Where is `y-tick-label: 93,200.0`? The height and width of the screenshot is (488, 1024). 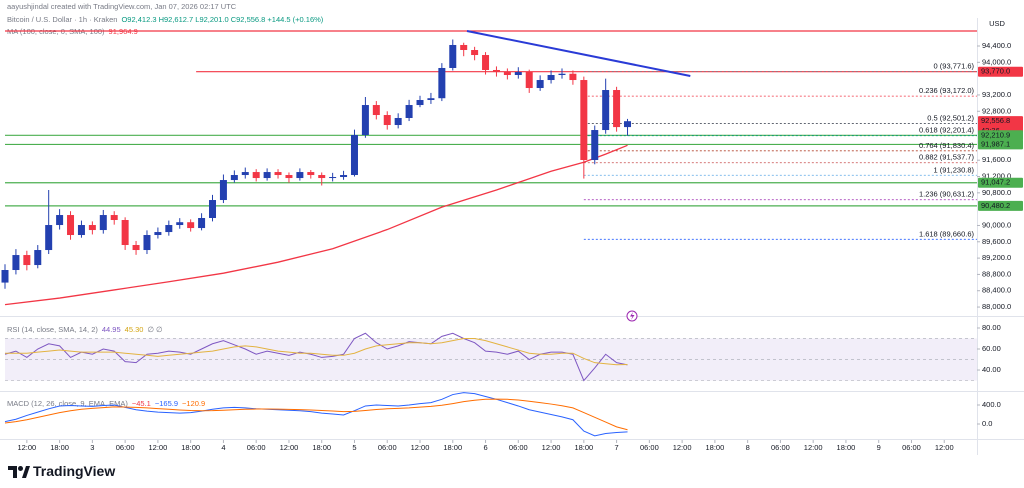 y-tick-label: 93,200.0 is located at coordinates (996, 94).